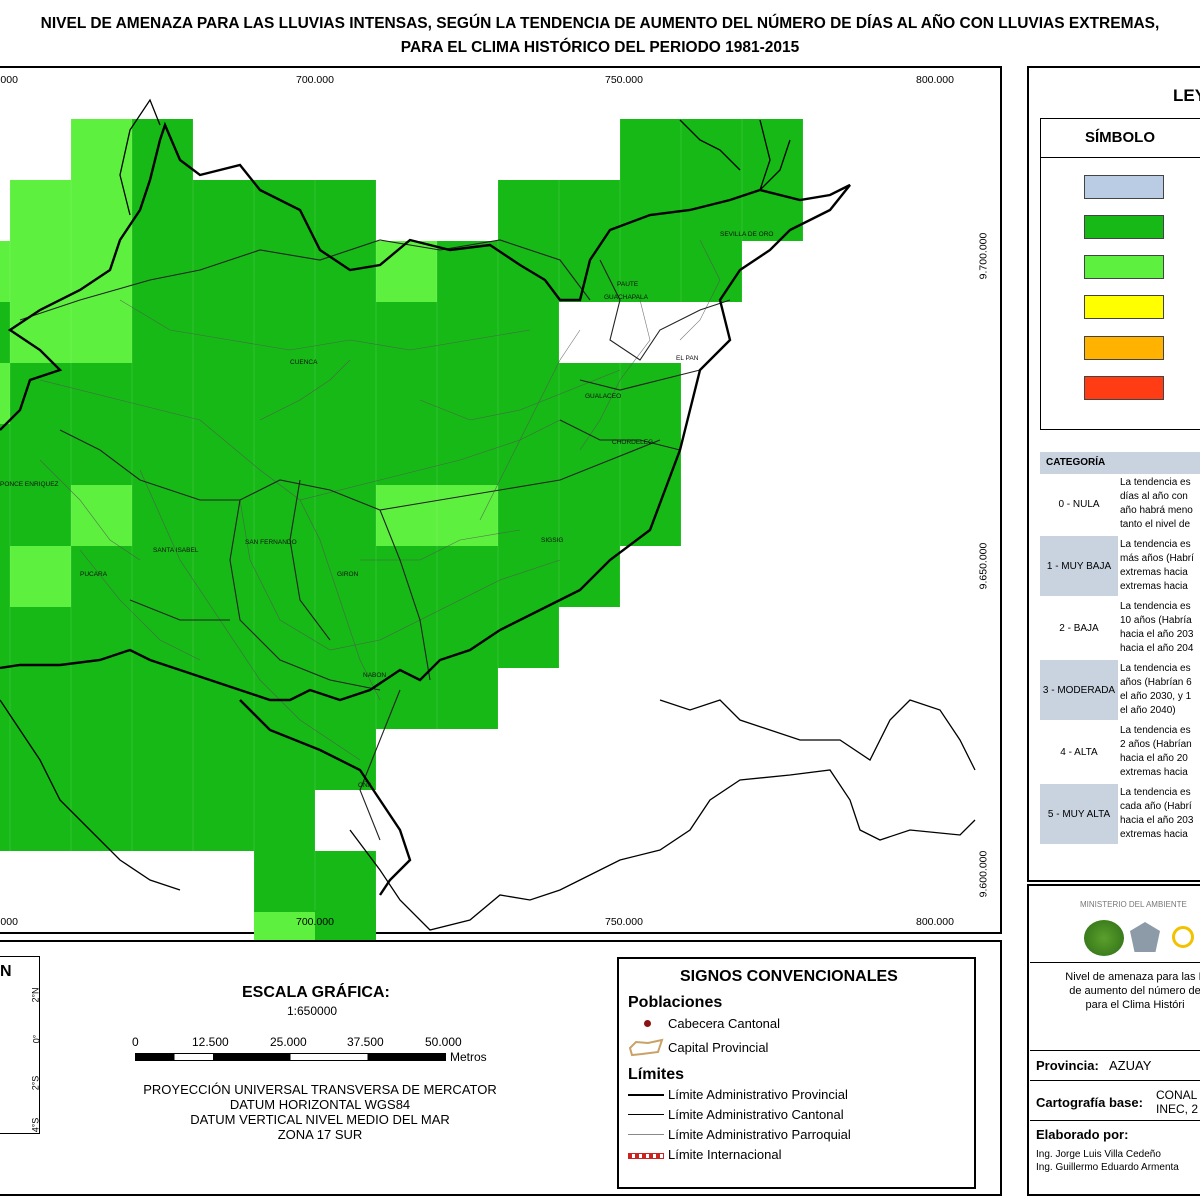 The image size is (1200, 1200). What do you see at coordinates (1079, 690) in the screenshot?
I see `category-name: 3 - MODERADA` at bounding box center [1079, 690].